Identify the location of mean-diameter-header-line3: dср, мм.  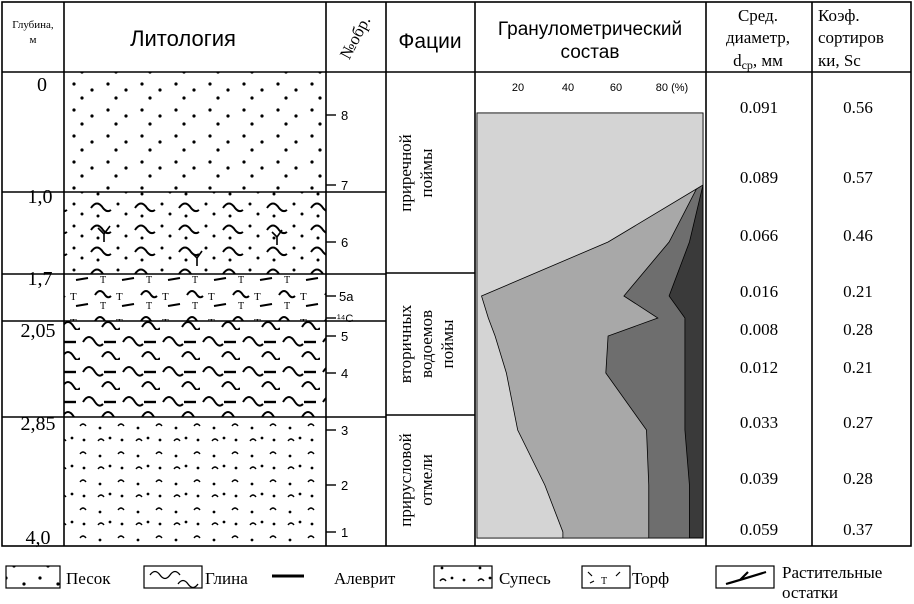
(758, 61).